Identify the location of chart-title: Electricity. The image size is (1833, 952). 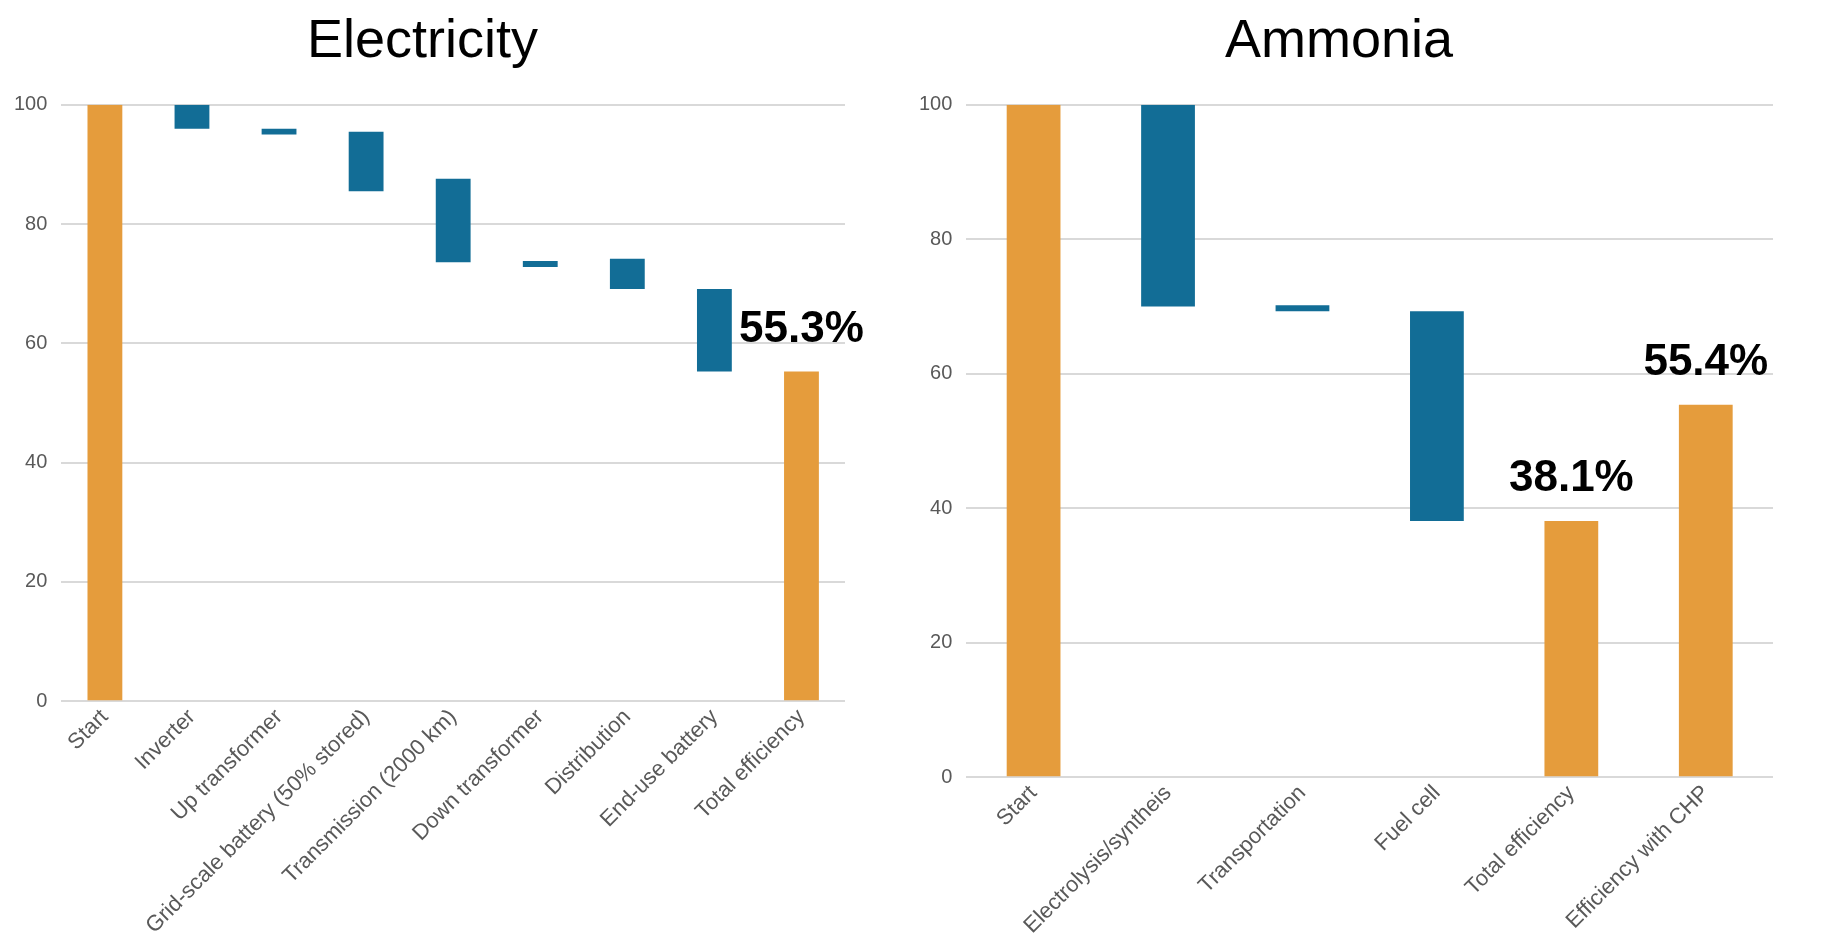
(422, 38).